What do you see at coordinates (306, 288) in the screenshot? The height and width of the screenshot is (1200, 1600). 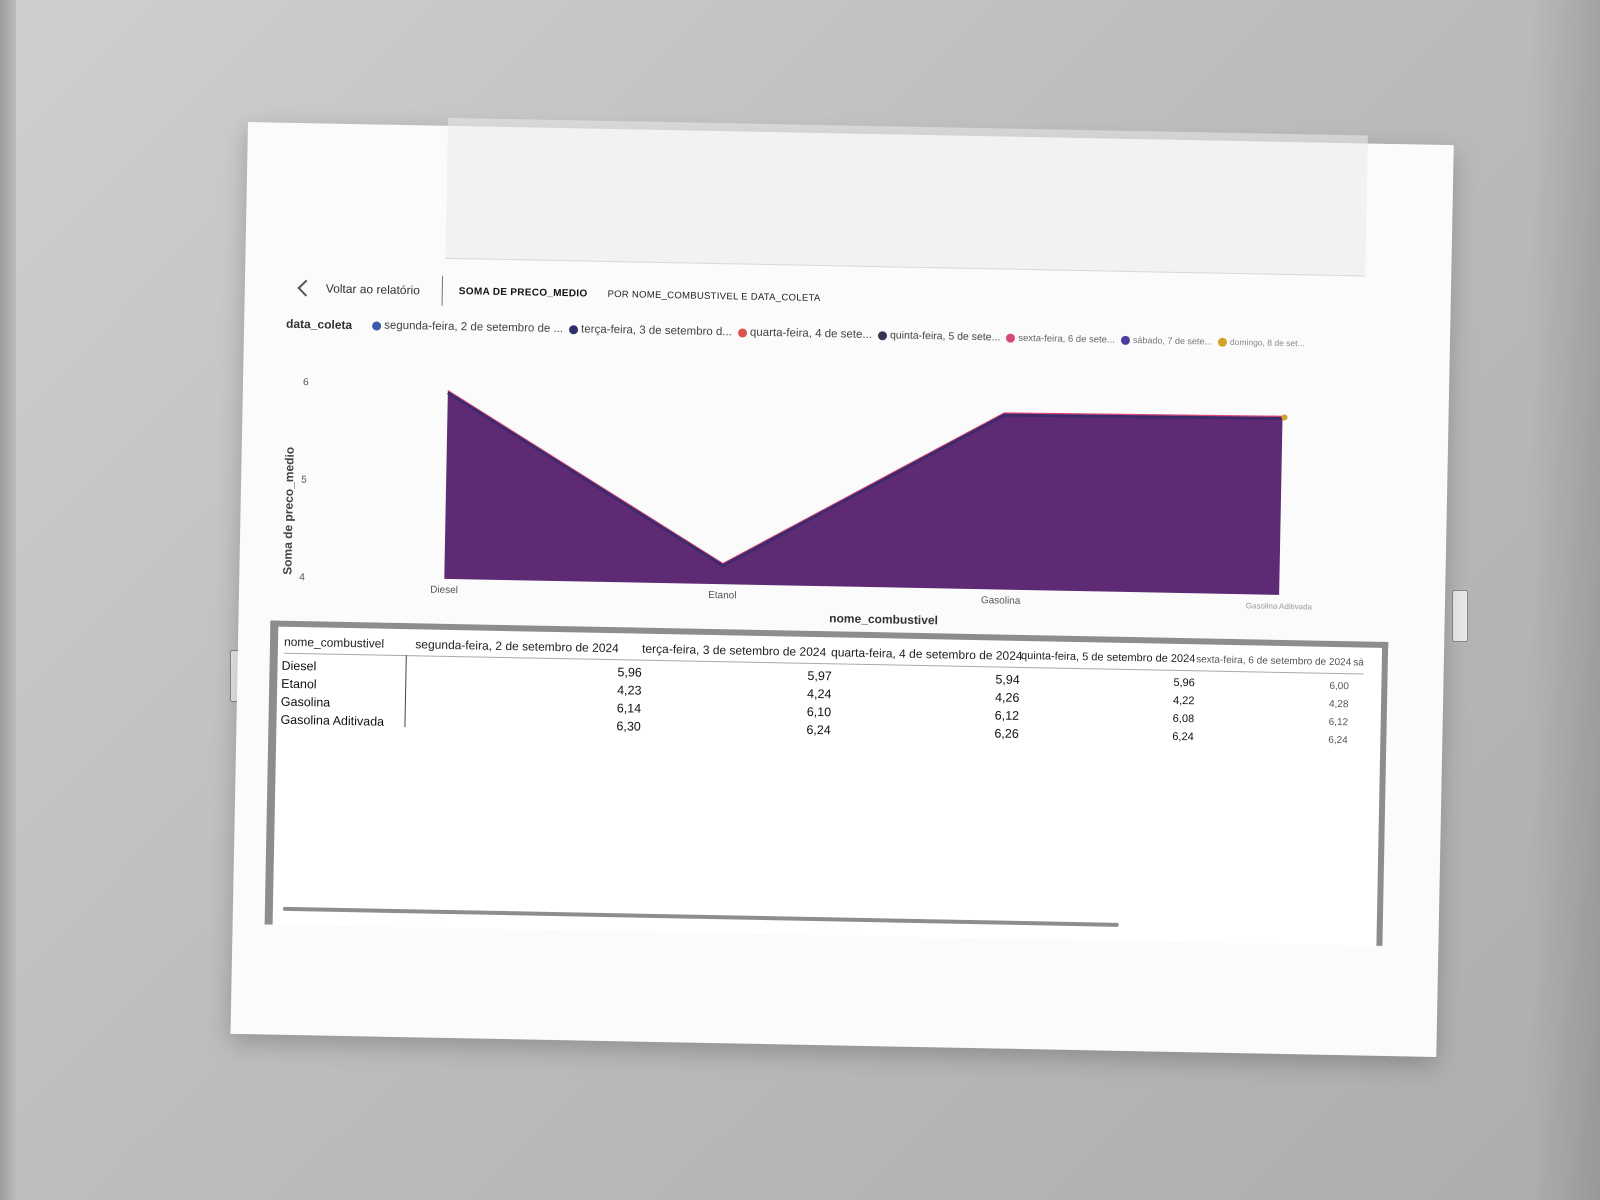 I see `chevron-left-icon` at bounding box center [306, 288].